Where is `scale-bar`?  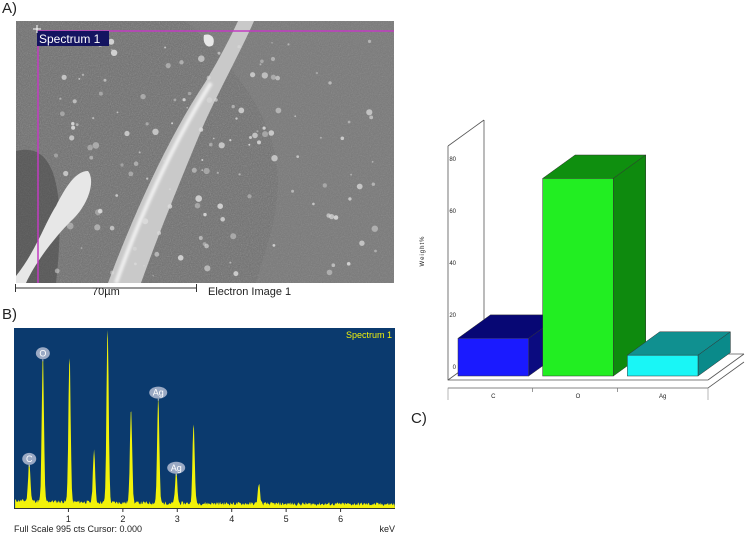 scale-bar is located at coordinates (106, 288).